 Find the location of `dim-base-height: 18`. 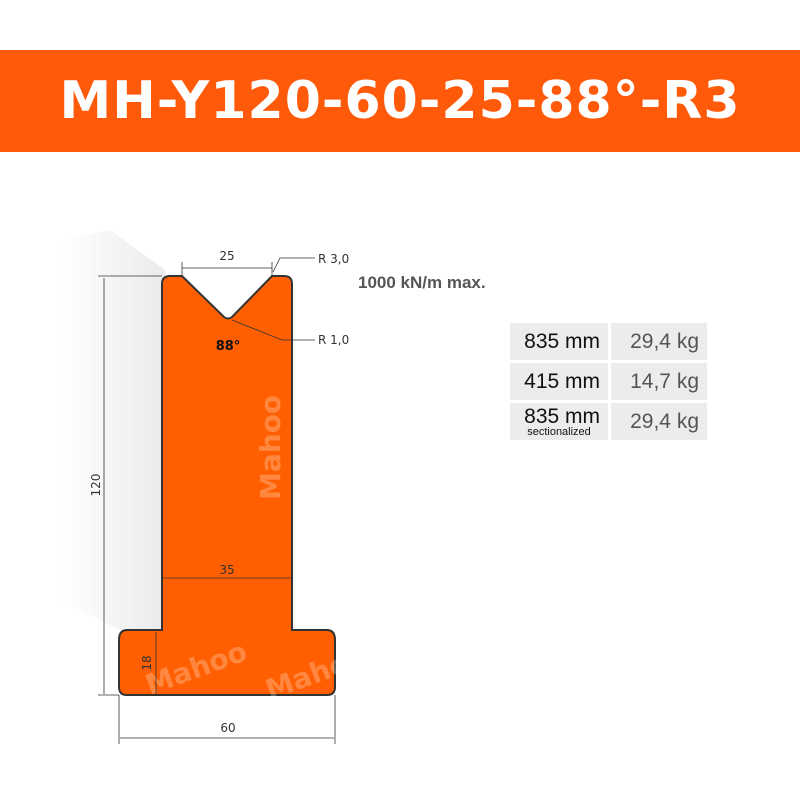

dim-base-height: 18 is located at coordinates (147, 662).